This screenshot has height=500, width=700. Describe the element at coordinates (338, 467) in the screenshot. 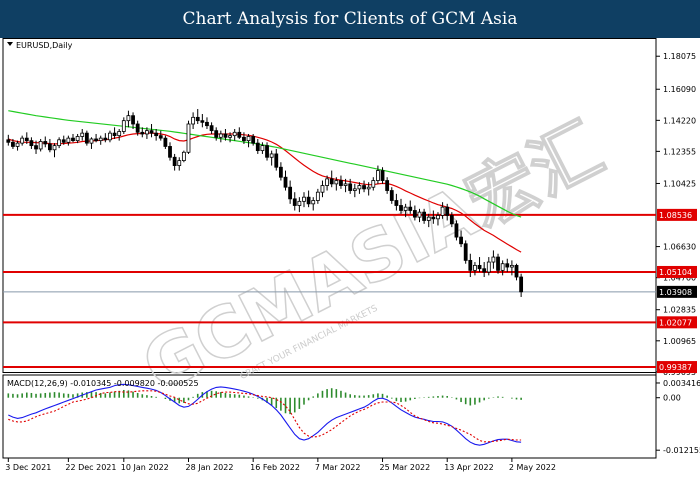

I see `date-tick-label: 7 Mar 2022` at that location.